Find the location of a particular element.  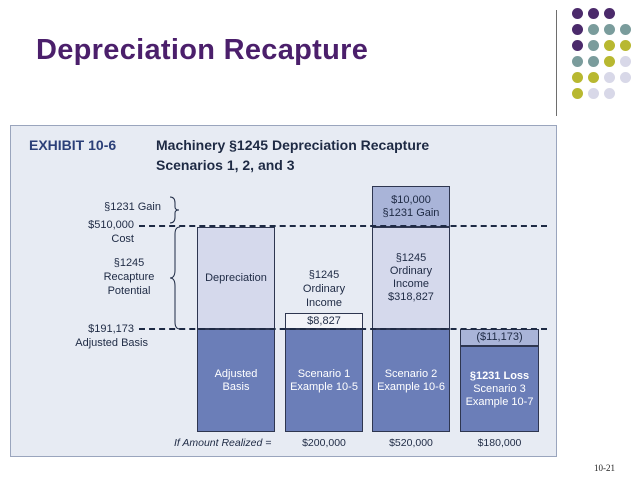

block-text: Adjusted is located at coordinates (236, 373).